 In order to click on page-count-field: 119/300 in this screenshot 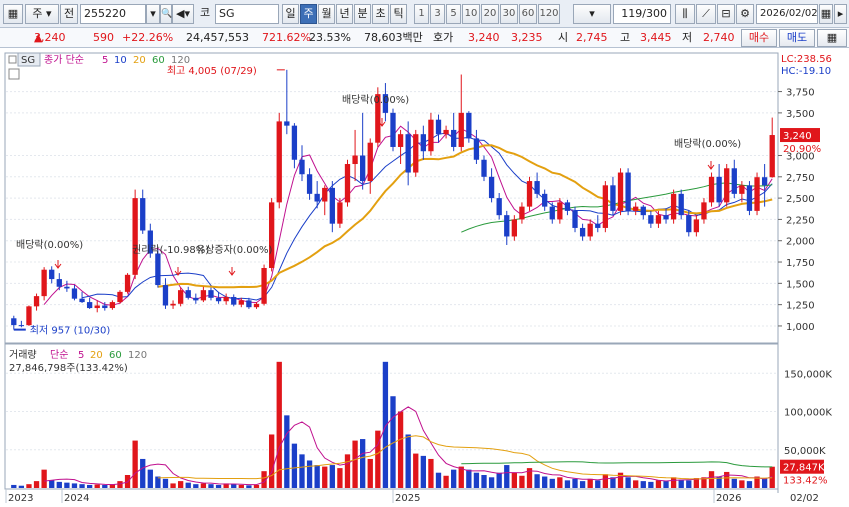, I will do `click(642, 14)`.